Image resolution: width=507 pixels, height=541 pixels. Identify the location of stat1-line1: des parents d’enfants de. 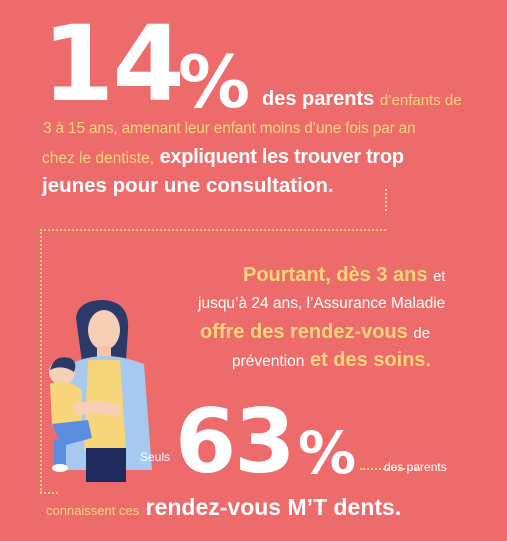
(362, 99).